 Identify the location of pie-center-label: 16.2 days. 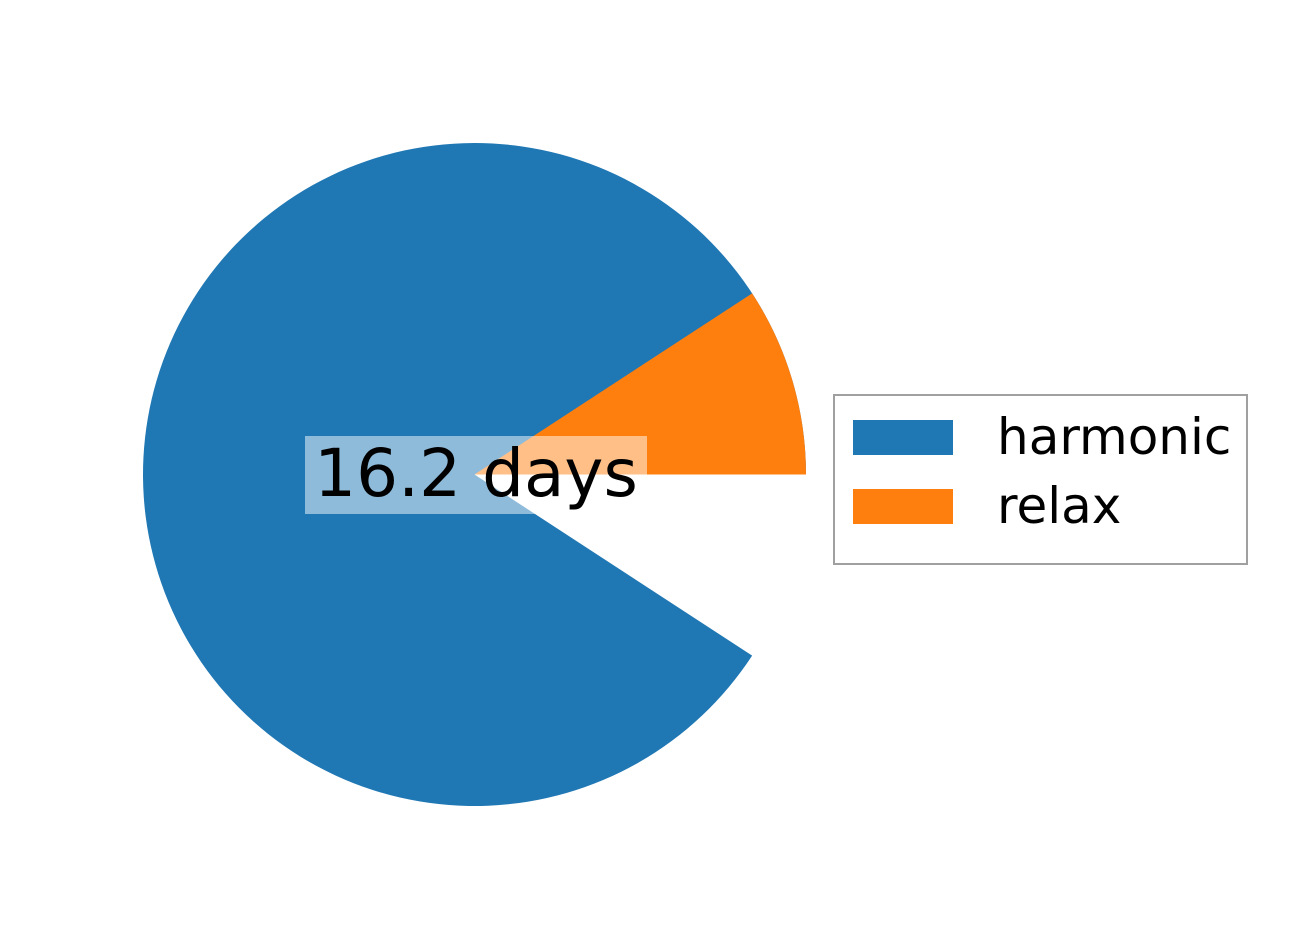
(476, 475).